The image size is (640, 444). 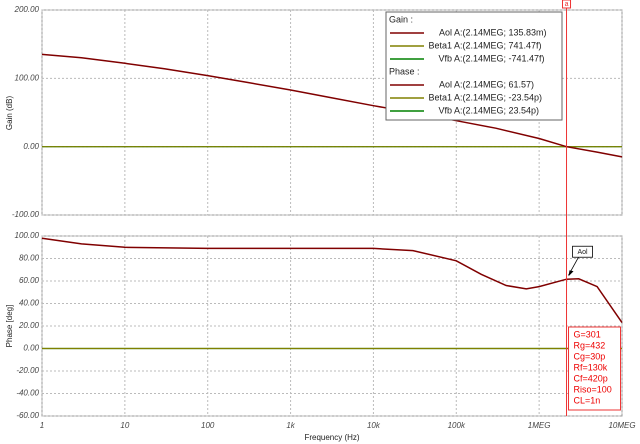 I want to click on parameter: Cf=420p, so click(x=591, y=378).